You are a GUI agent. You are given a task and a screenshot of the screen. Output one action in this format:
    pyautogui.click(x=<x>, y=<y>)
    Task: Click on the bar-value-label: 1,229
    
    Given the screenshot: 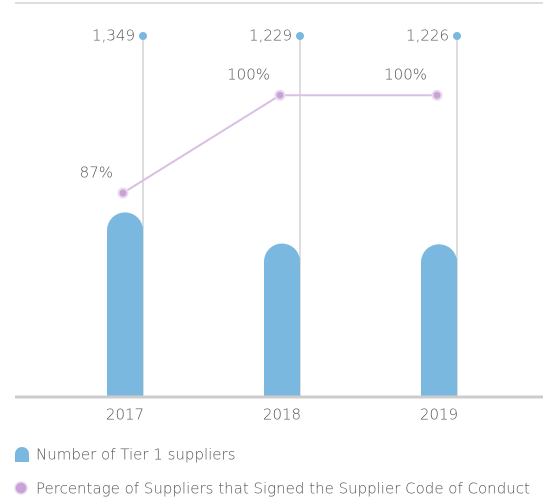 What is the action you would take?
    pyautogui.click(x=270, y=36)
    